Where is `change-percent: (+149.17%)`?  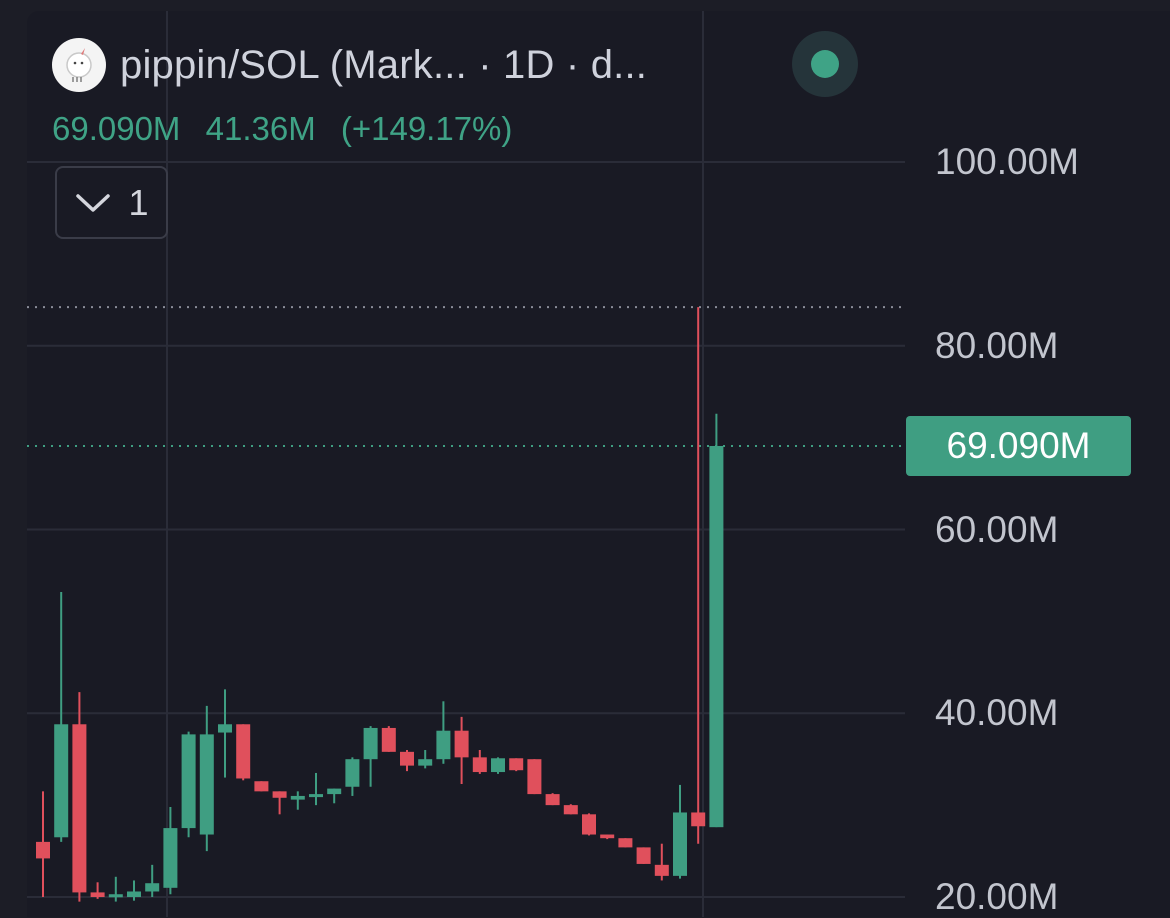 change-percent: (+149.17%) is located at coordinates (426, 128).